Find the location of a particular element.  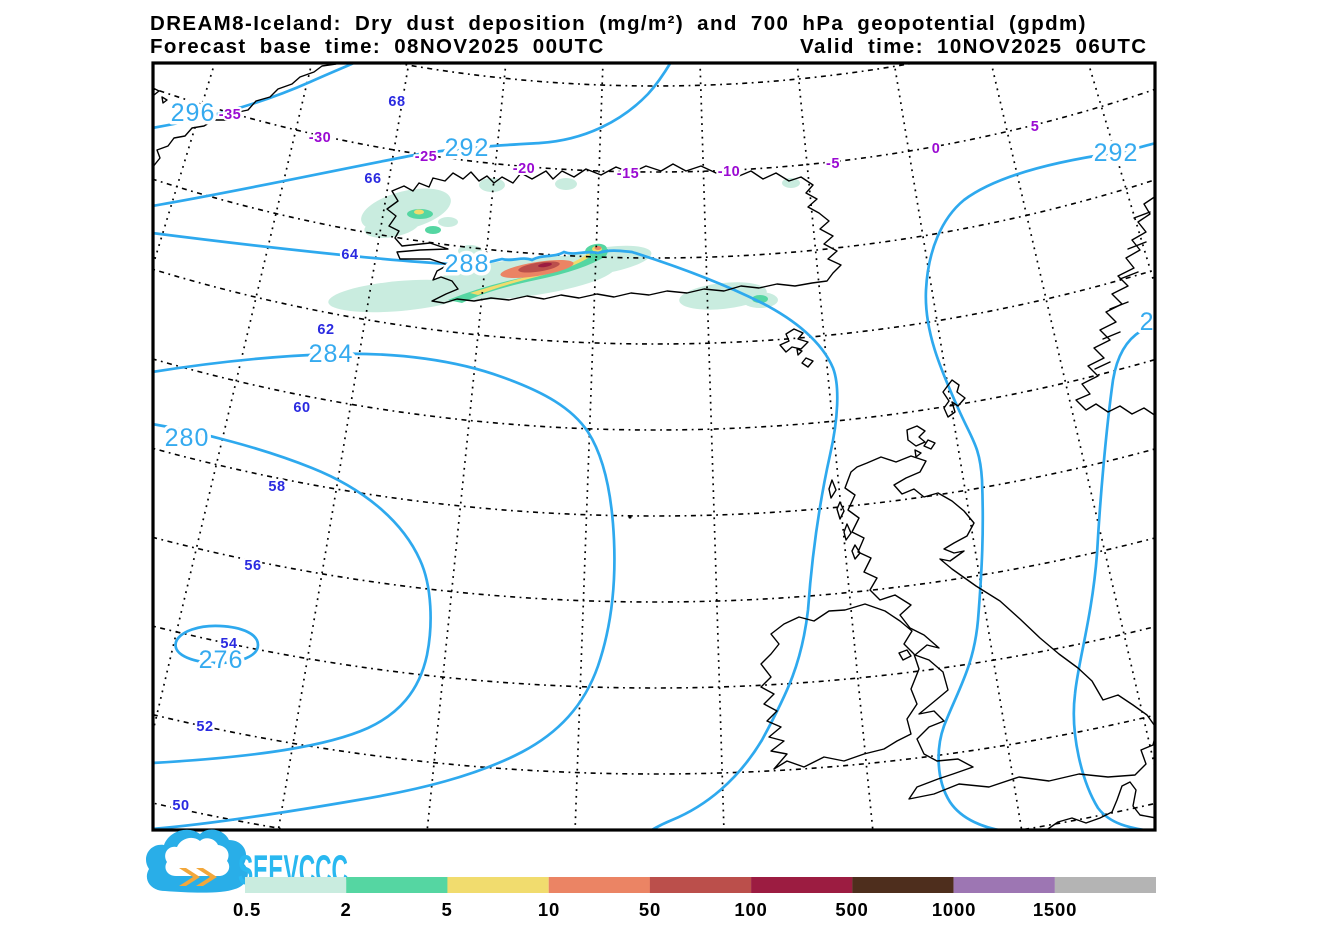

lat-label-60: 60 is located at coordinates (301, 408).